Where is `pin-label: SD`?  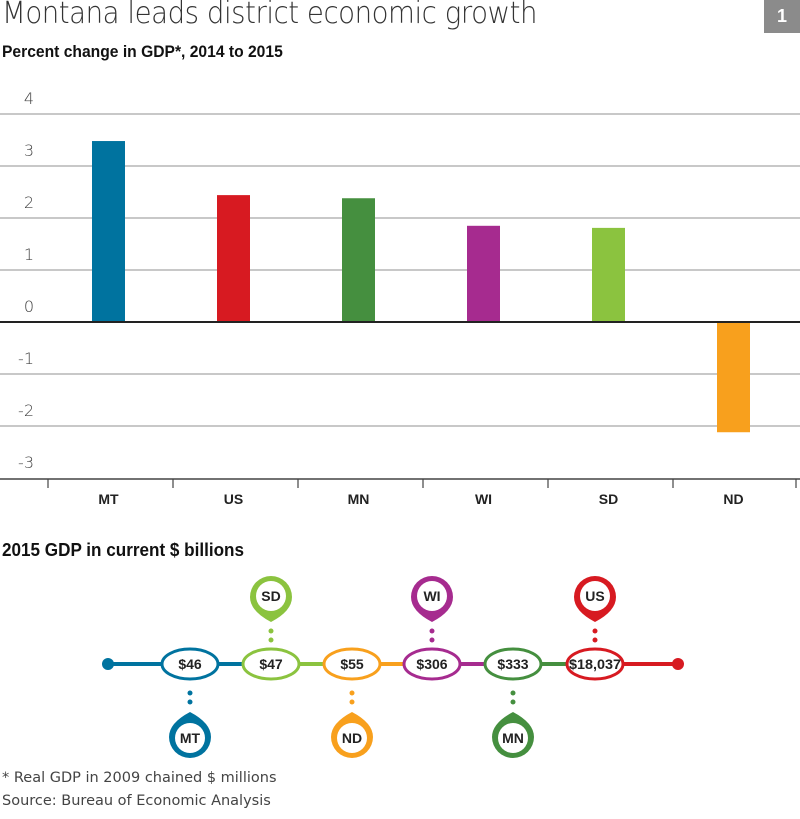
pin-label: SD is located at coordinates (270, 596).